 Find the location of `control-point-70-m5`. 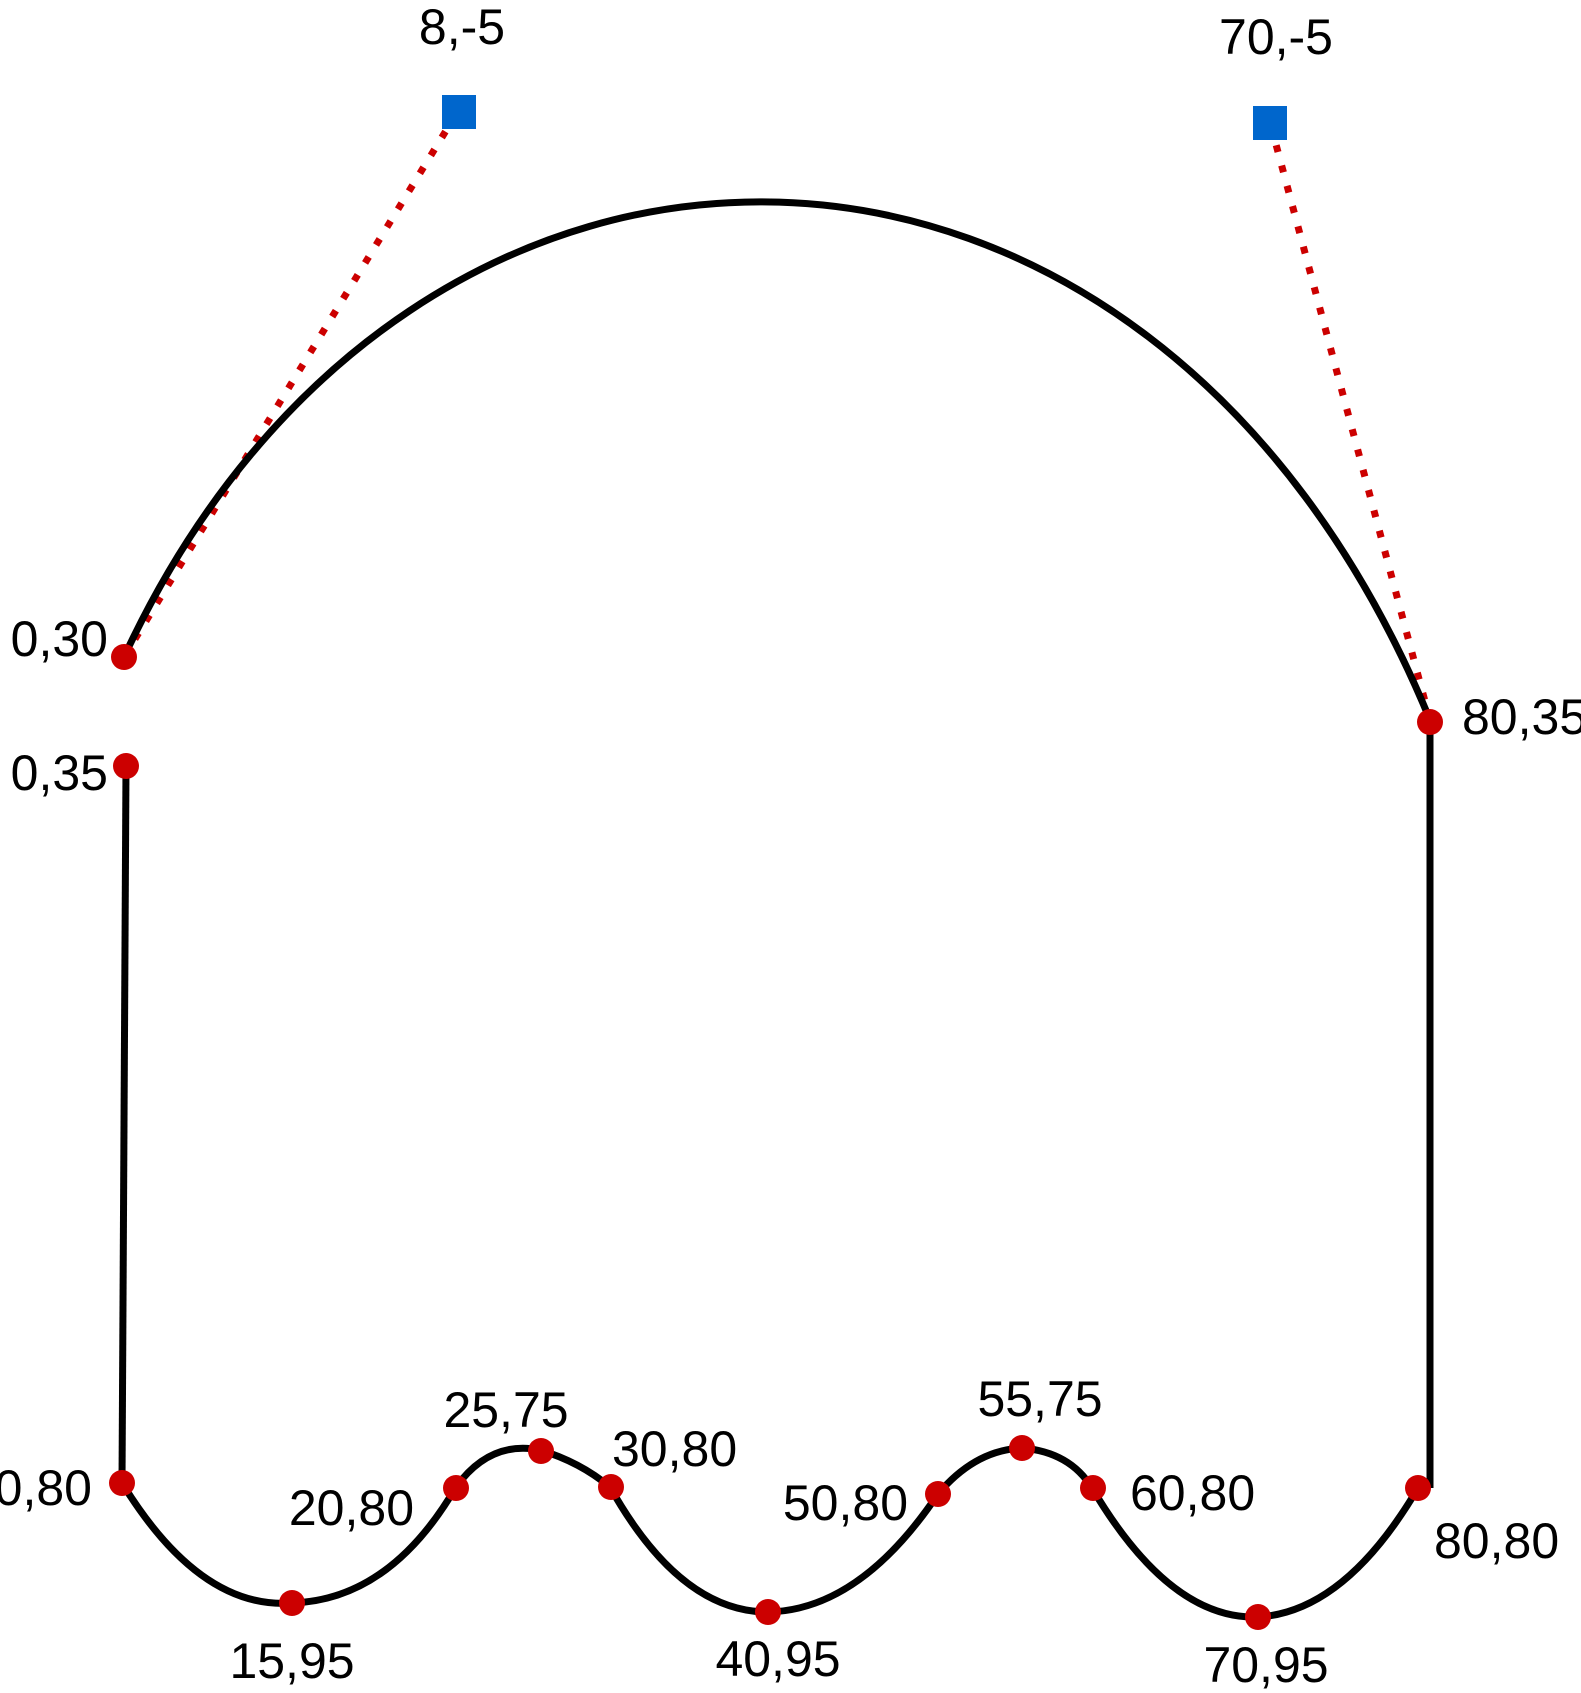

control-point-70-m5 is located at coordinates (1270, 123).